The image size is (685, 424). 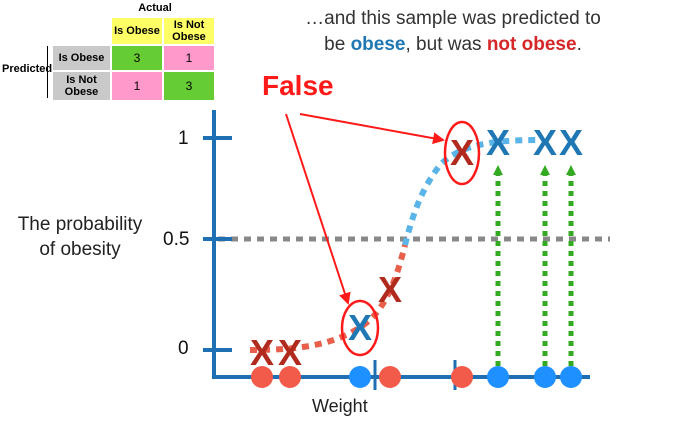 I want to click on y-axis-label-line2: of obesity, so click(x=80, y=249).